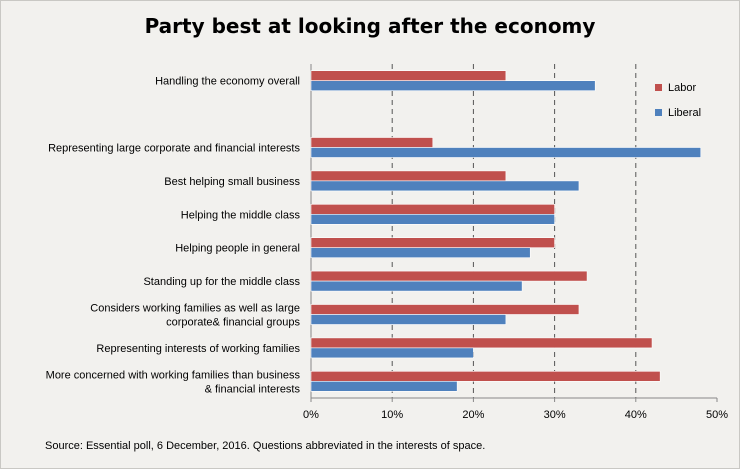 The image size is (740, 469). Describe the element at coordinates (227, 82) in the screenshot. I see `category-label: Handling the economy overall` at that location.